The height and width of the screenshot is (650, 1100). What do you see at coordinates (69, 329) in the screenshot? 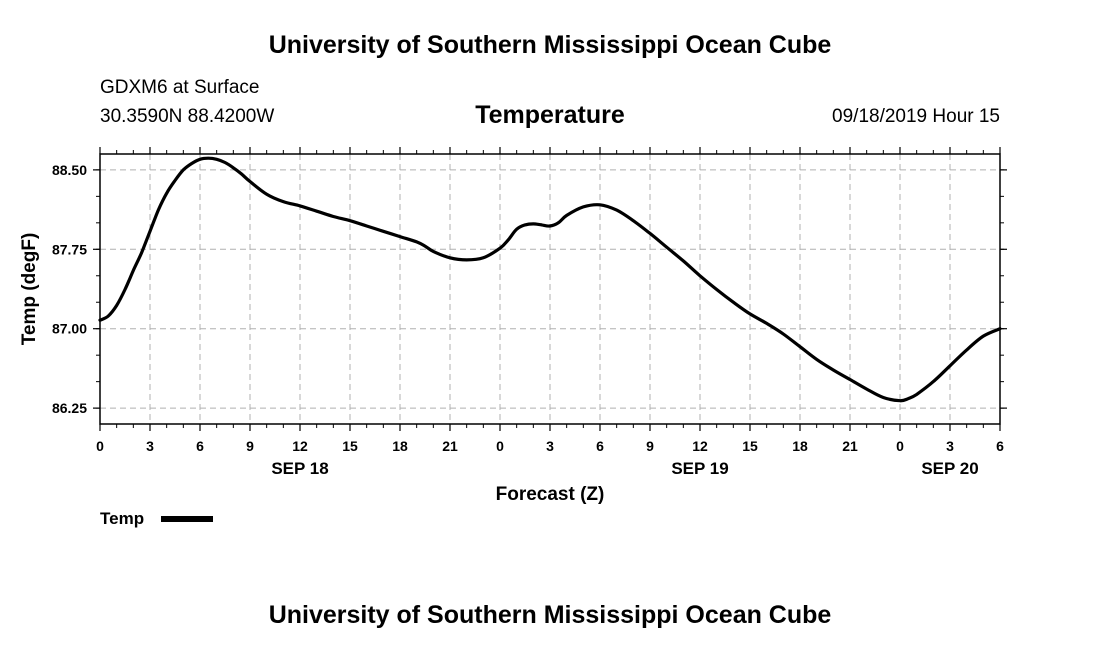
I see `y-tick-label: 87.00` at bounding box center [69, 329].